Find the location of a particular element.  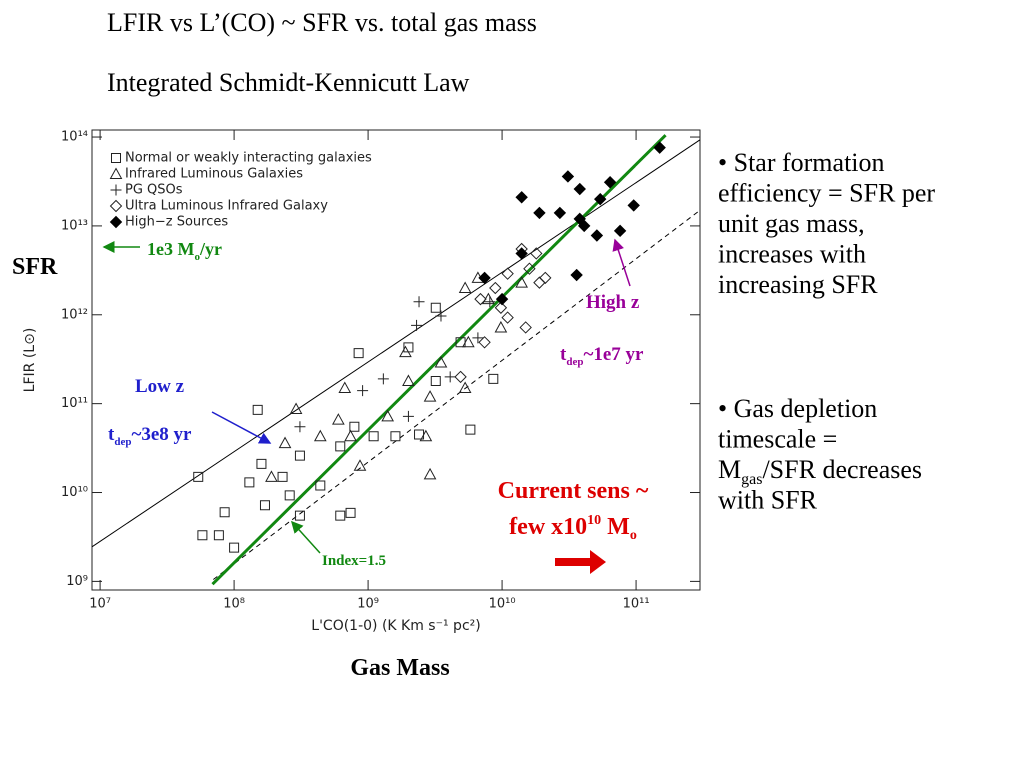

text-part: Gas Mass is located at coordinates (399, 668).